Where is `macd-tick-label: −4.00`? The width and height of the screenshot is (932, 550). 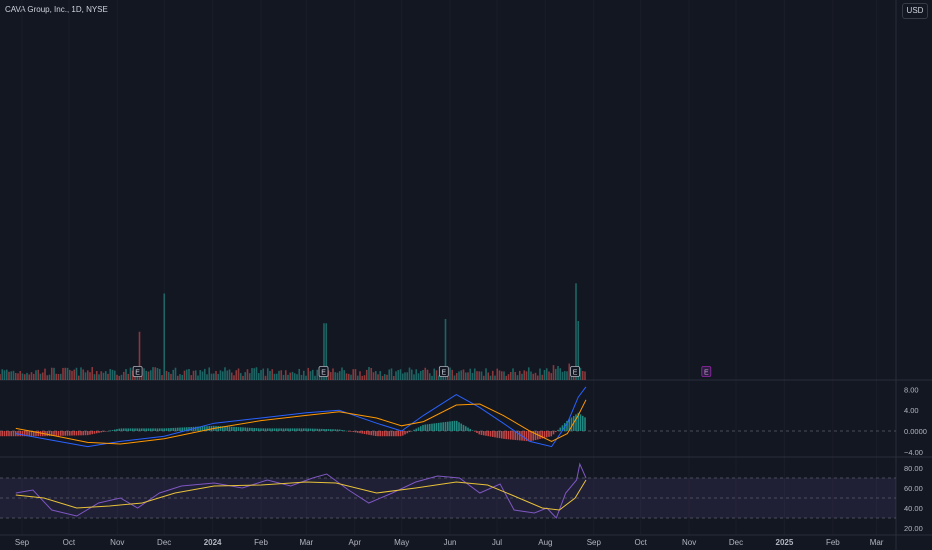 macd-tick-label: −4.00 is located at coordinates (913, 452).